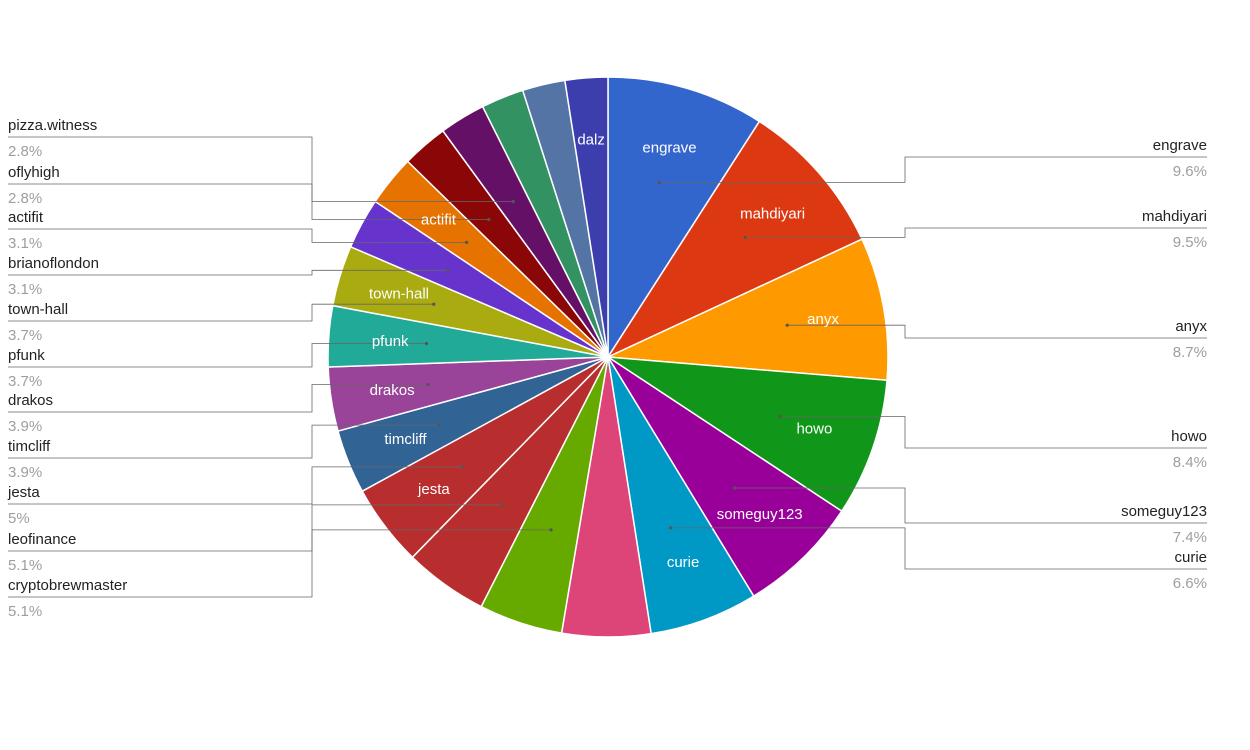  Describe the element at coordinates (684, 218) in the screenshot. I see `pie-slice-engrave` at that location.